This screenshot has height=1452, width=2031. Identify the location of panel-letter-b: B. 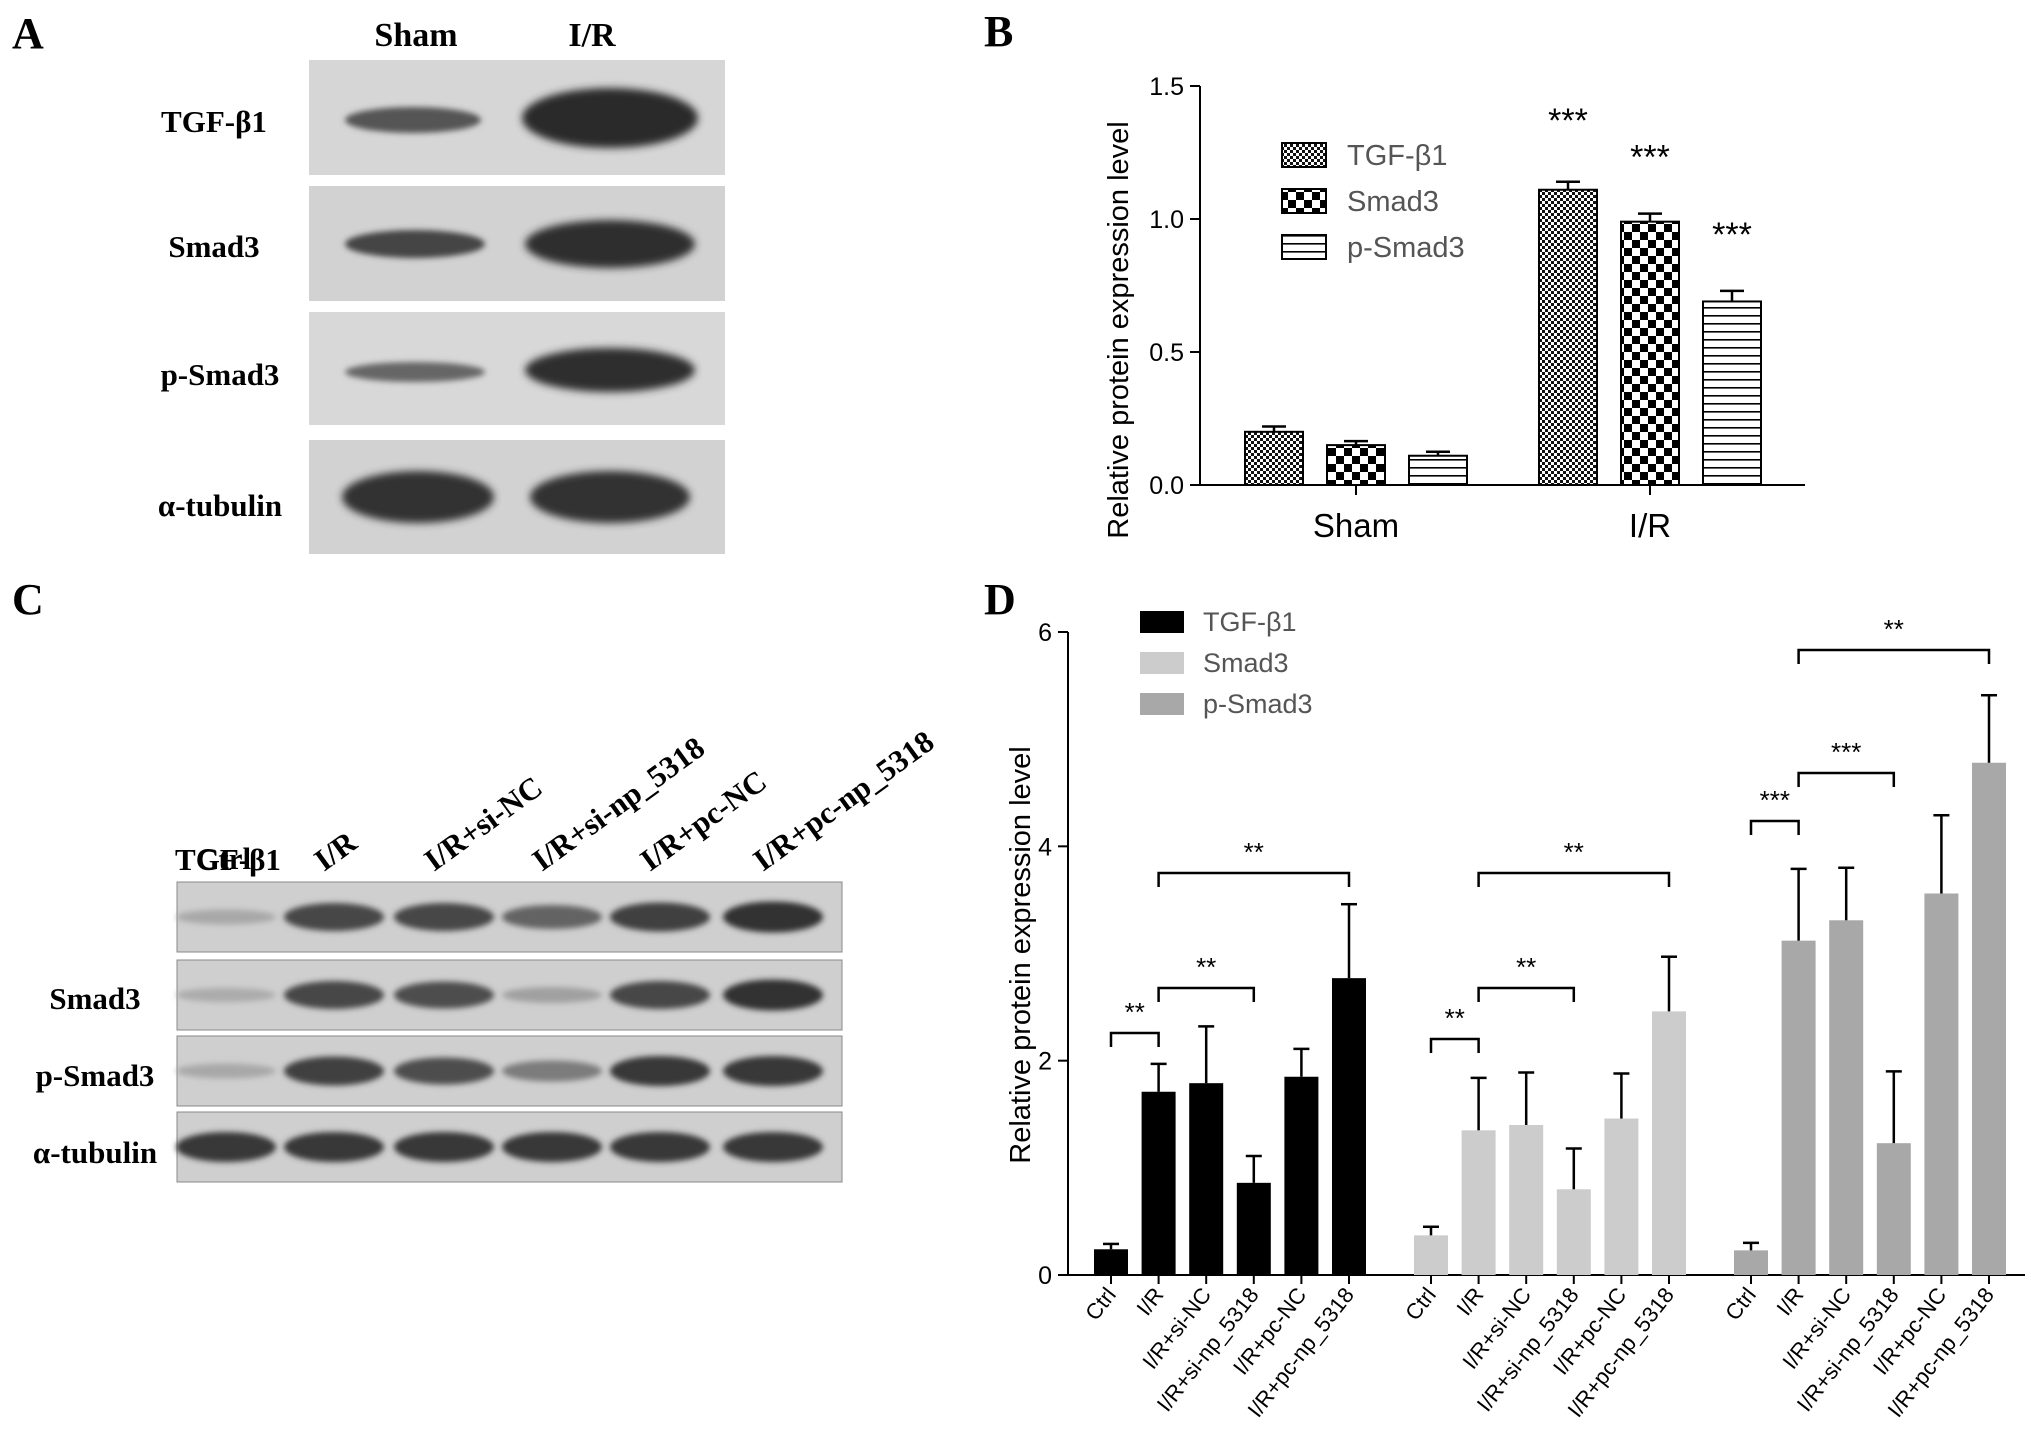
(998, 31).